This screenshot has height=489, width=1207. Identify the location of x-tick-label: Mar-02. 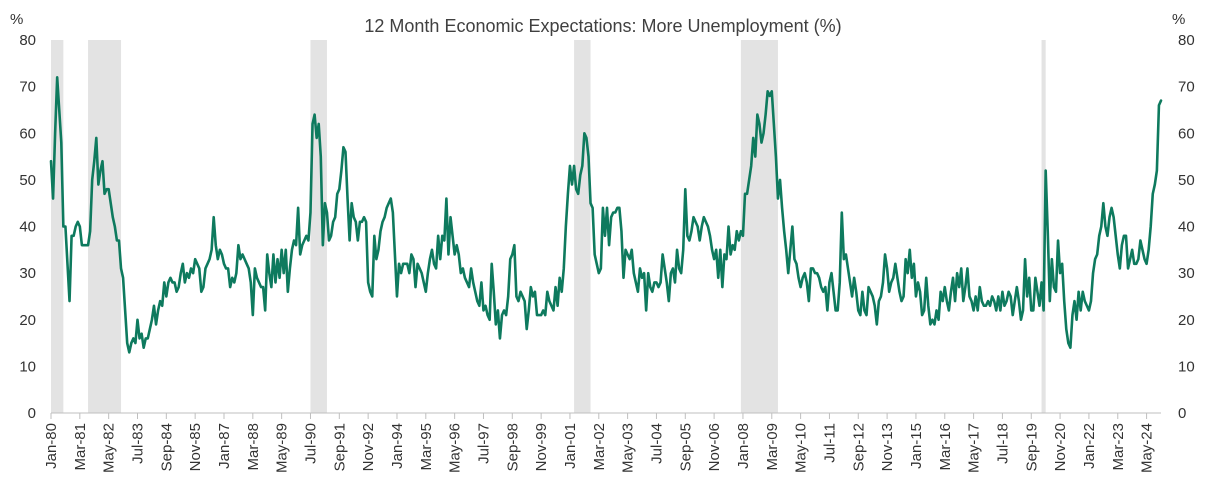
(599, 447).